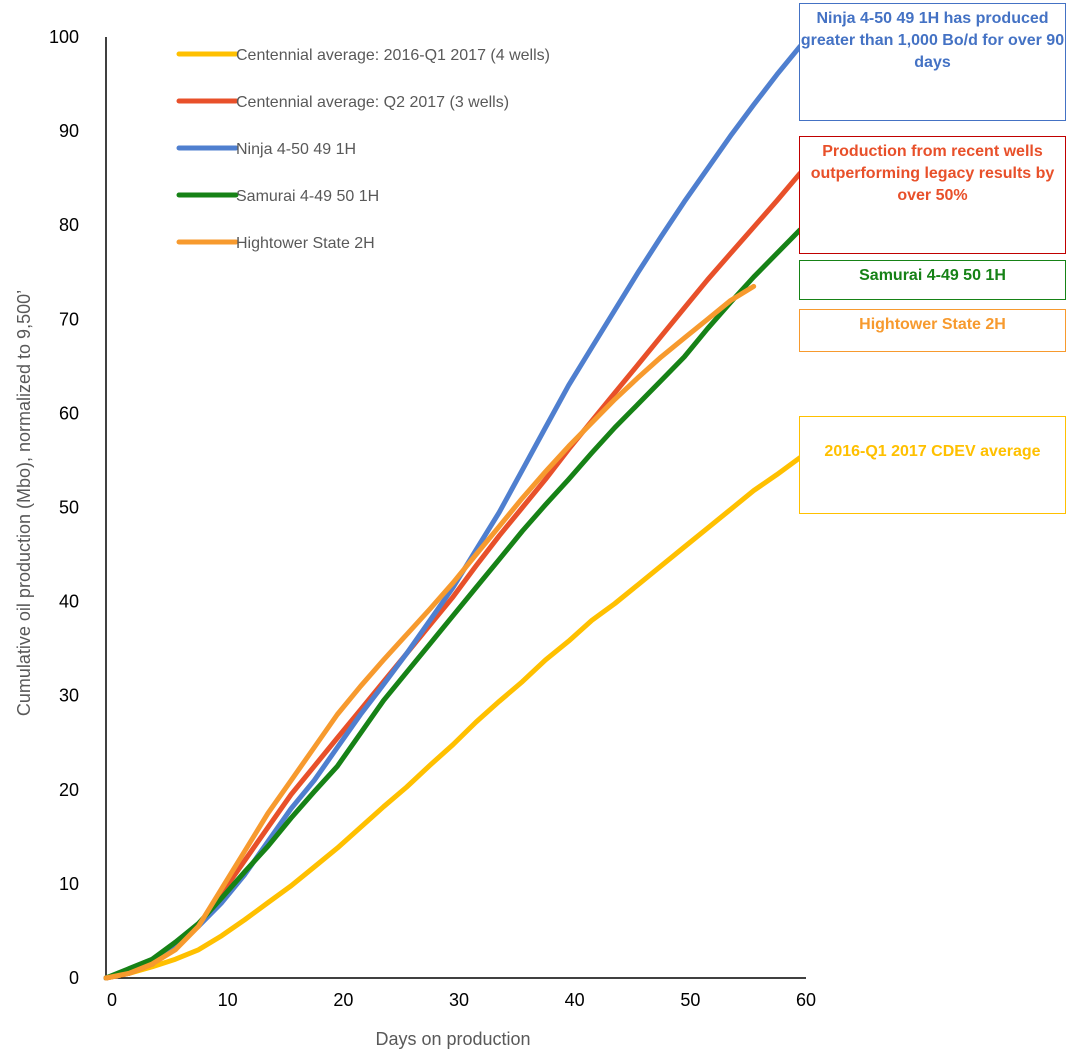  Describe the element at coordinates (372, 102) in the screenshot. I see `legend-label: Centennial average: Q2 2017 (3 wells)` at that location.